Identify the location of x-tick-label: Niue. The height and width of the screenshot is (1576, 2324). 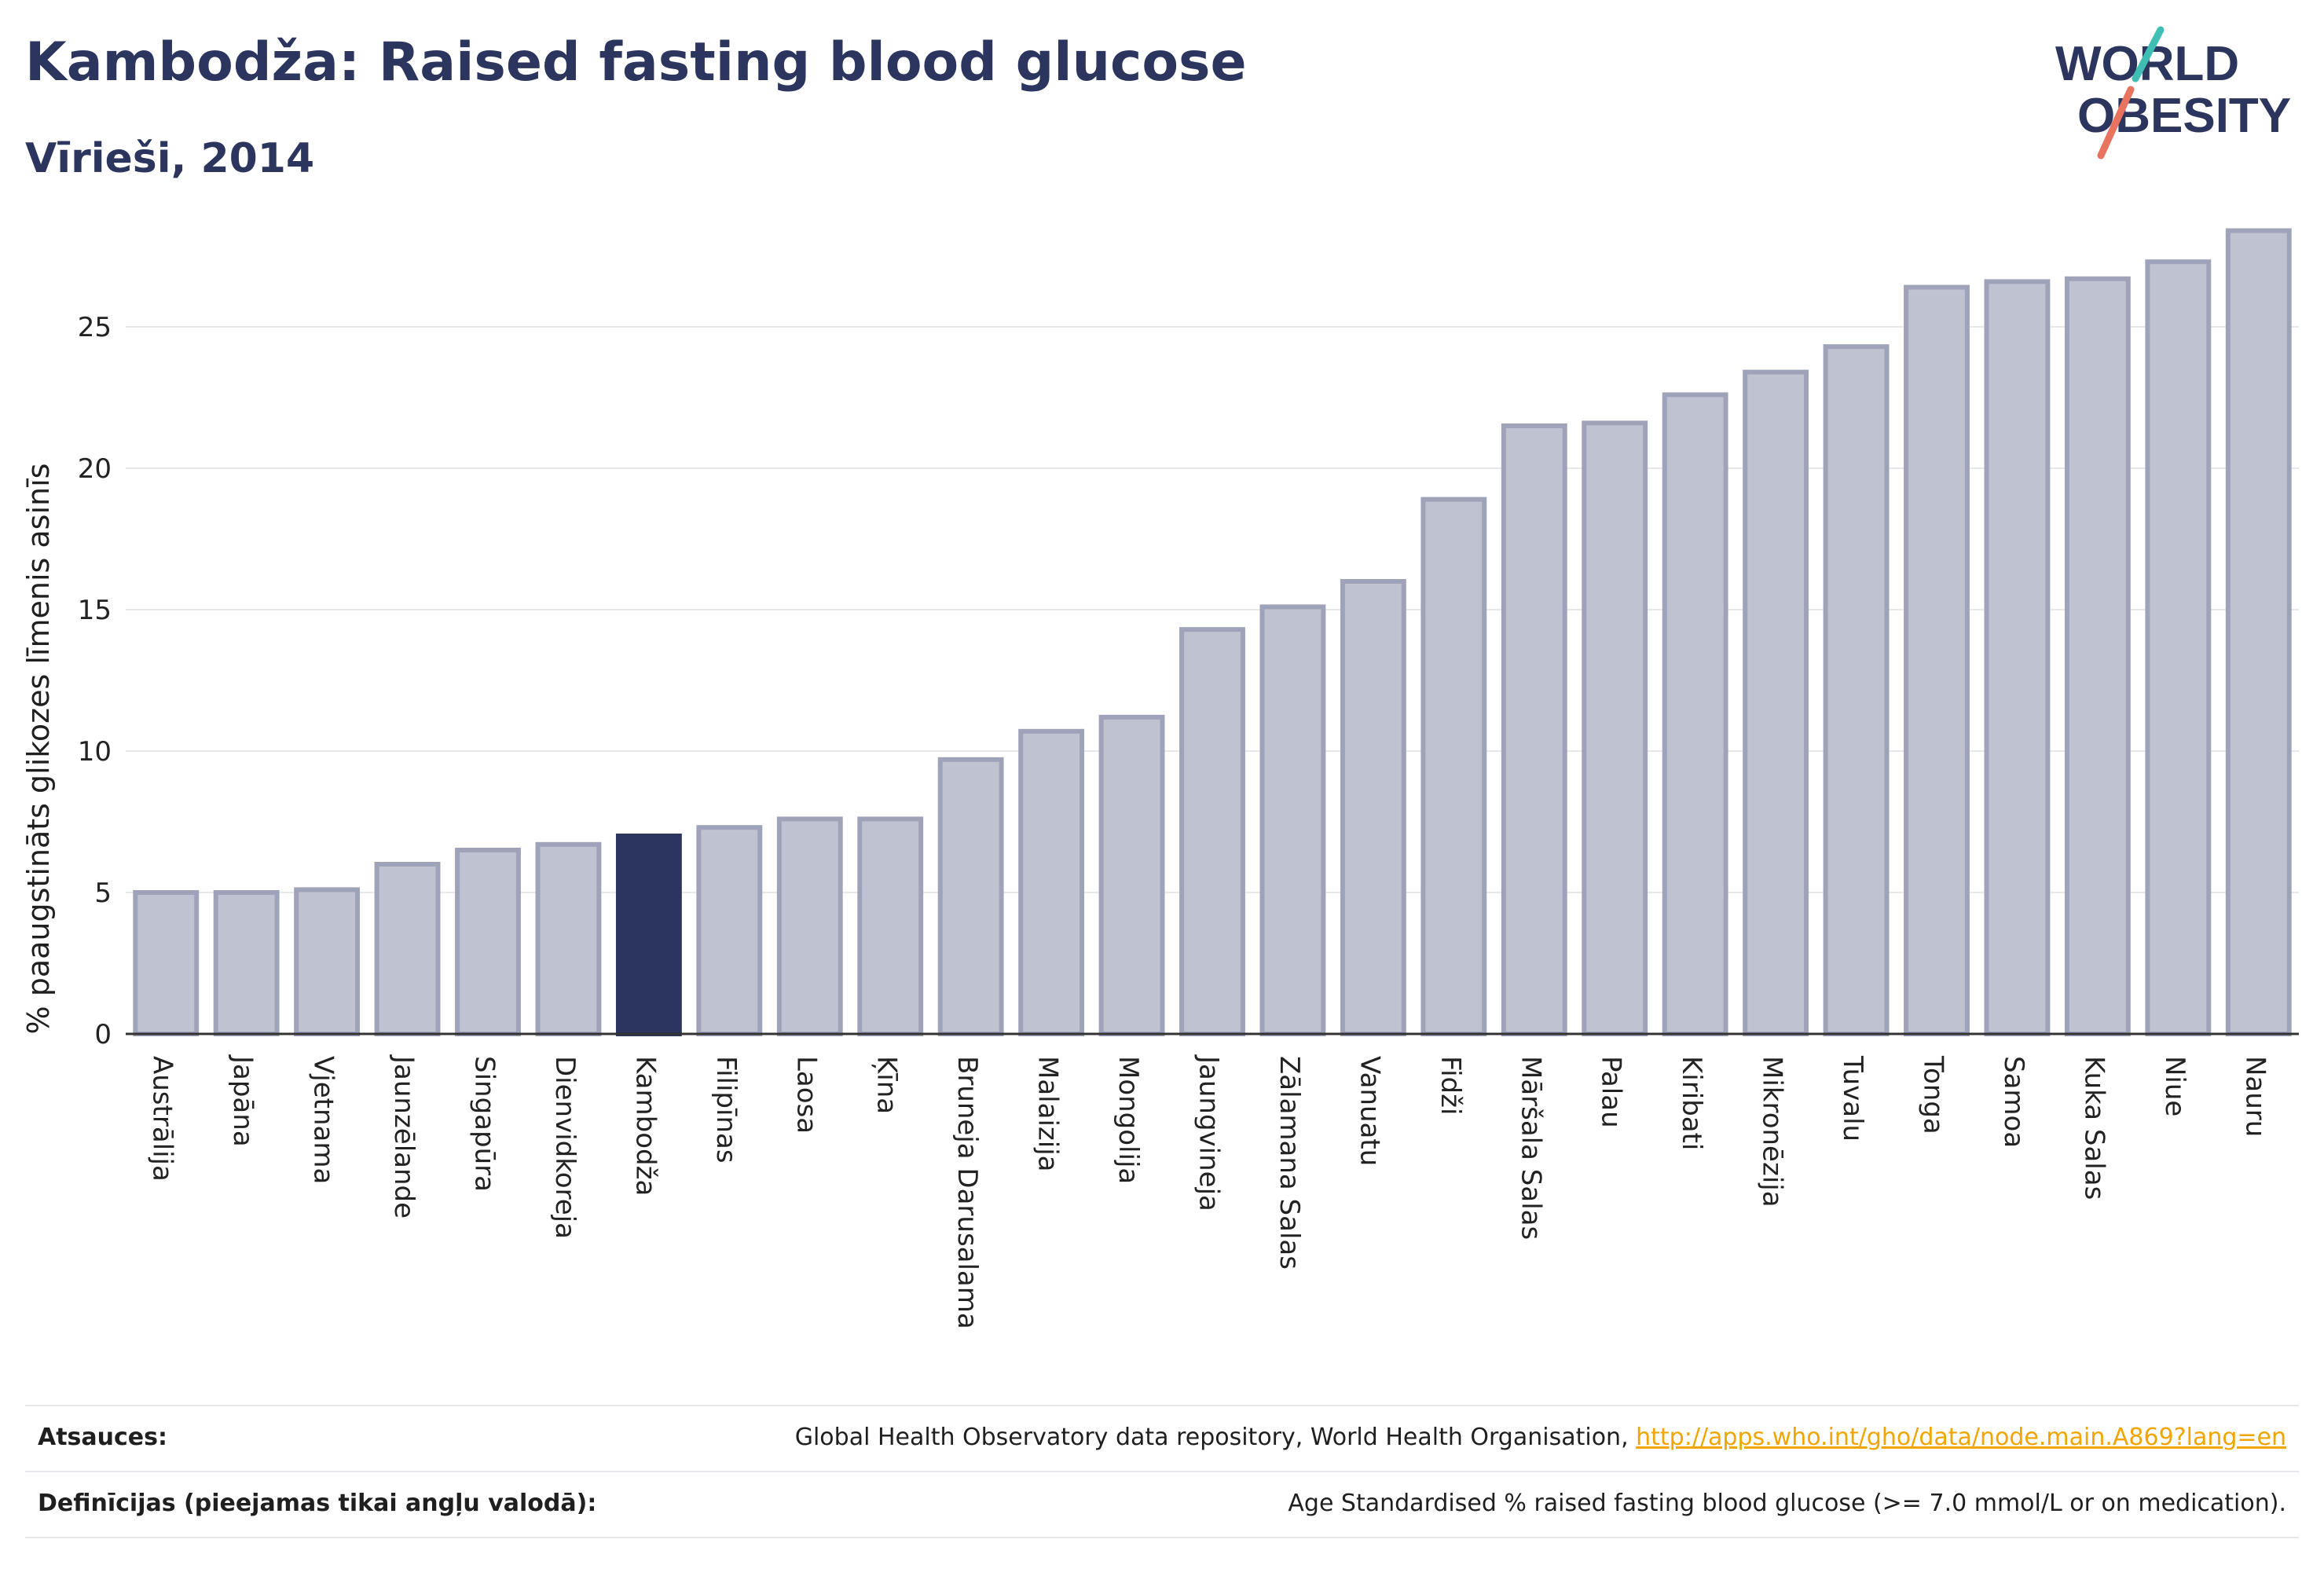
(2174, 1086).